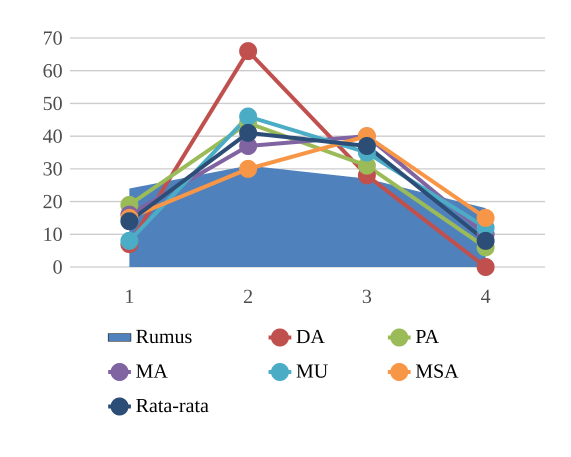 The height and width of the screenshot is (457, 571). I want to click on legend-label: MU, so click(312, 371).